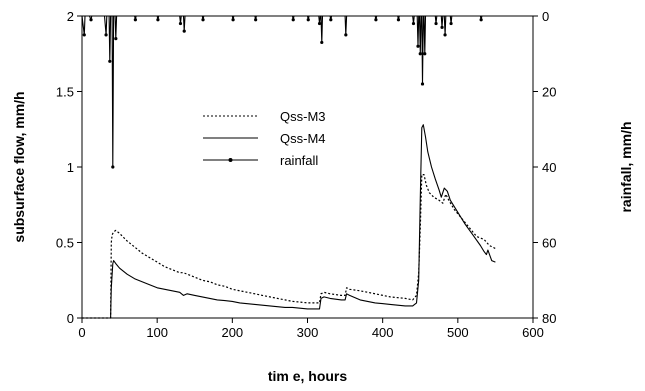 This screenshot has height=391, width=645. What do you see at coordinates (549, 243) in the screenshot?
I see `y2-tick-label: 60` at bounding box center [549, 243].